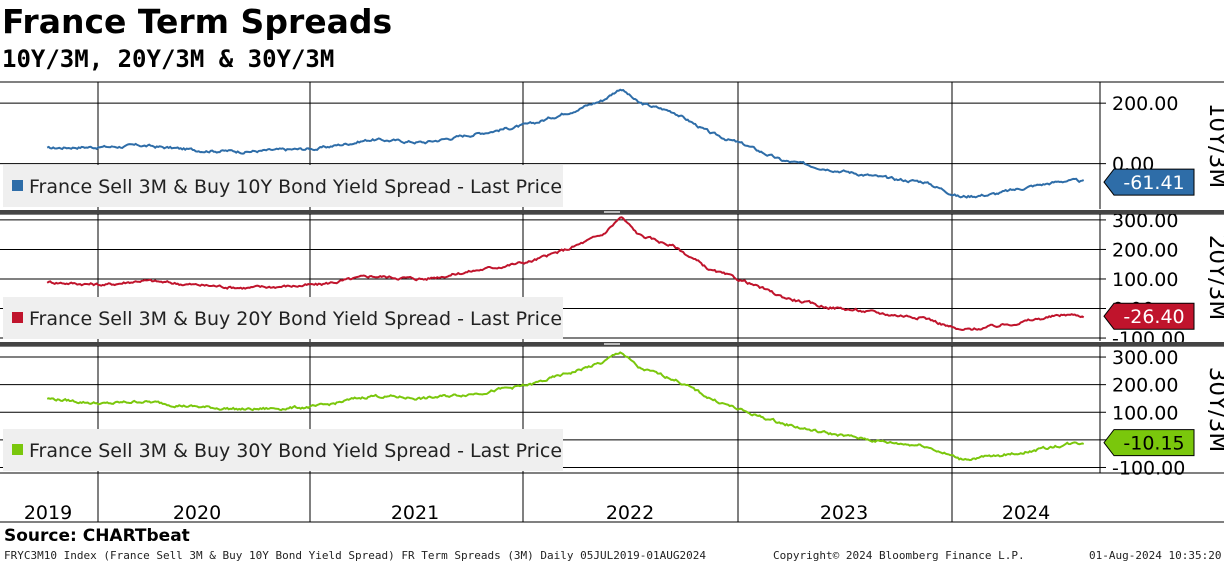 The image size is (1224, 566). Describe the element at coordinates (630, 513) in the screenshot. I see `x-tick-label: 2022` at that location.